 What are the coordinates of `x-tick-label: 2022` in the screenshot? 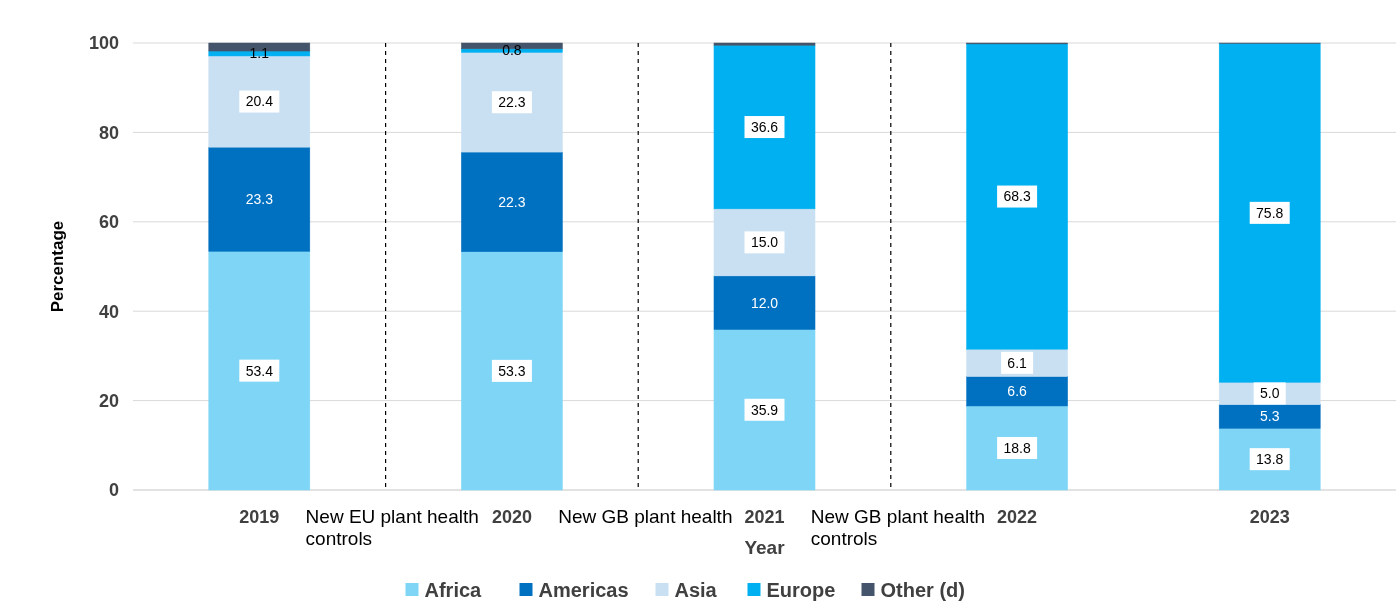 It's located at (1017, 517).